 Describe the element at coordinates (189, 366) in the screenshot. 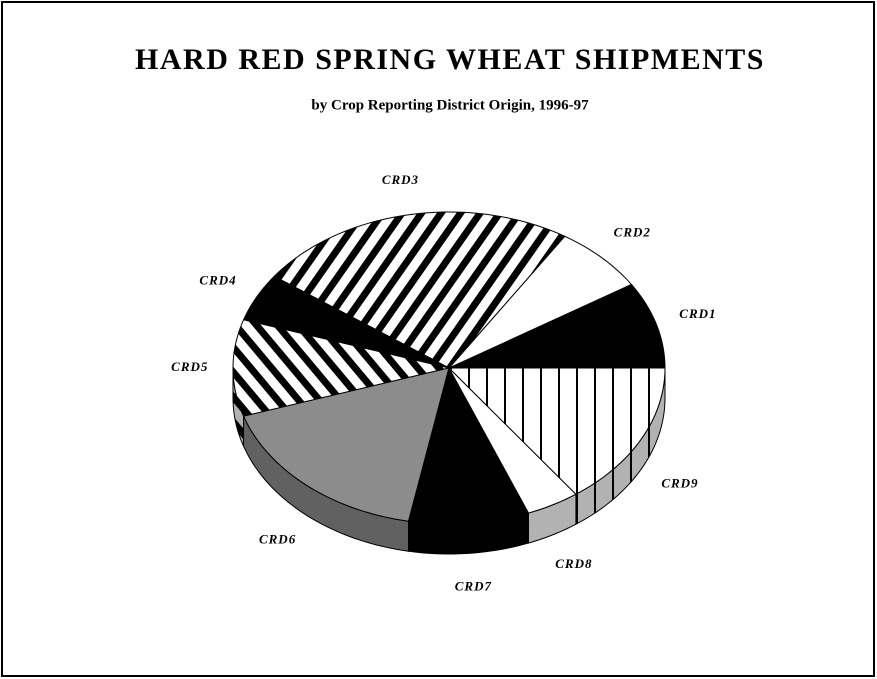

I see `slice-label: CRD5` at that location.